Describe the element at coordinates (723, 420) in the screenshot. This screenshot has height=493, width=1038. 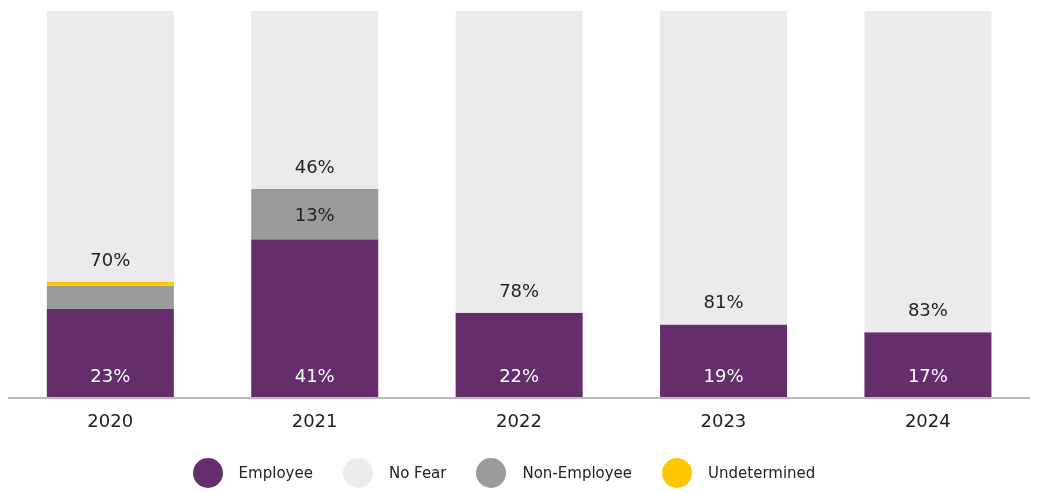
I see `x-tick-label: 2023` at that location.